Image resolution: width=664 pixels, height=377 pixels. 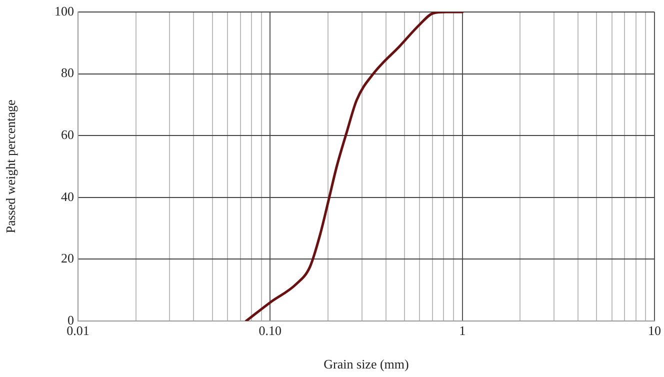 What do you see at coordinates (462, 330) in the screenshot?
I see `x-tick-label: 1` at bounding box center [462, 330].